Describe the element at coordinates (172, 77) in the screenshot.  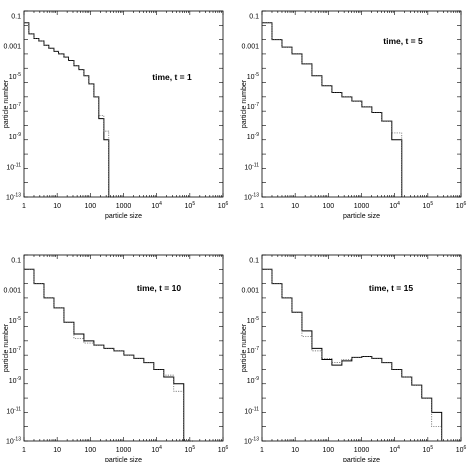
I see `time-annotation: time, t = 1` at that location.